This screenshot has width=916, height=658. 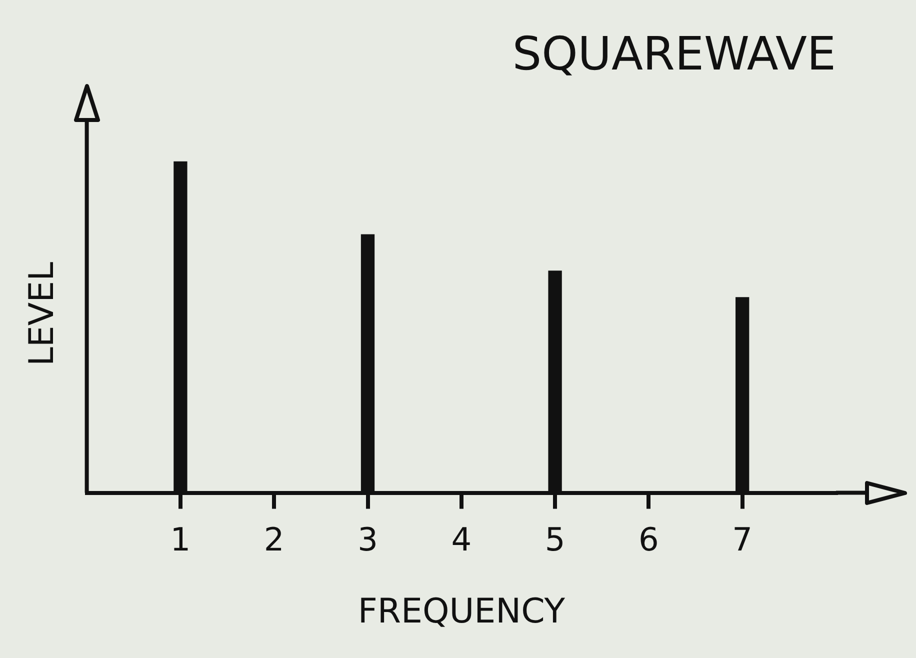 What do you see at coordinates (555, 539) in the screenshot?
I see `x-tick-label: 5` at bounding box center [555, 539].